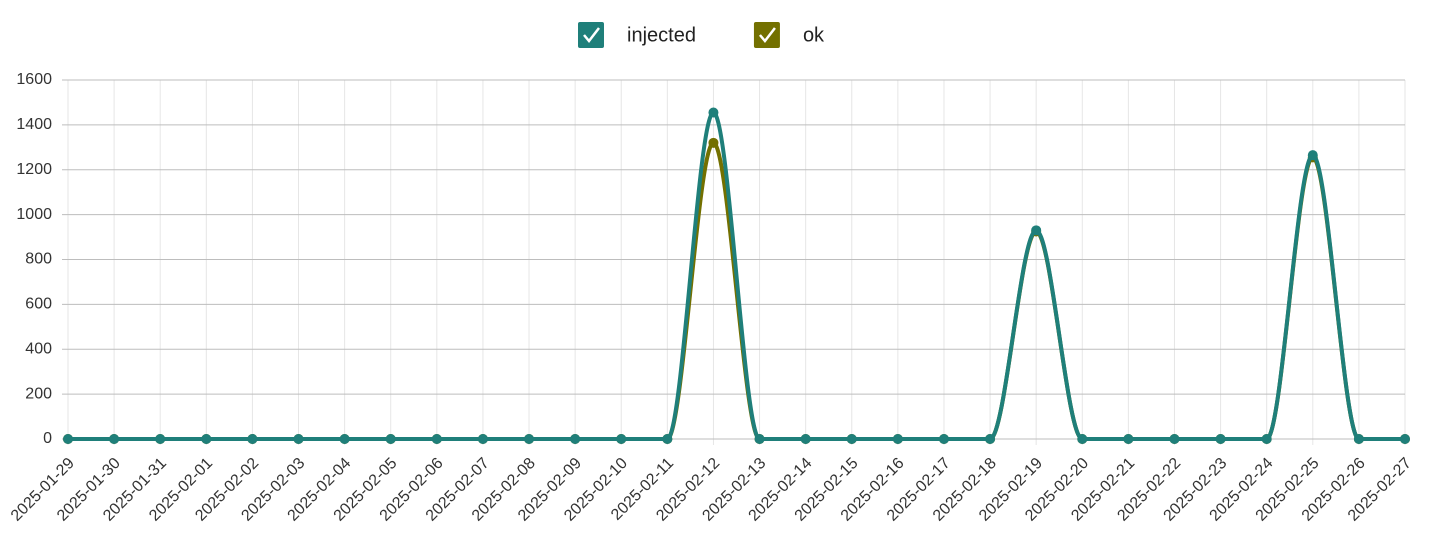 This screenshot has width=1439, height=553. What do you see at coordinates (34, 214) in the screenshot?
I see `y-tick-label: 1000` at bounding box center [34, 214].